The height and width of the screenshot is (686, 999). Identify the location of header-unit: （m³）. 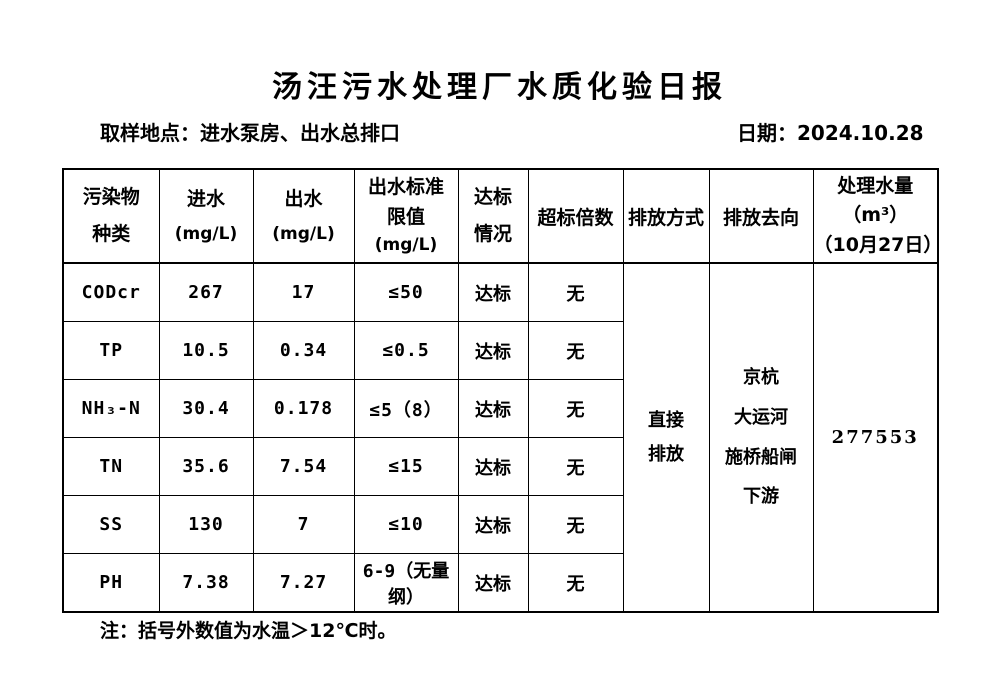
(875, 215).